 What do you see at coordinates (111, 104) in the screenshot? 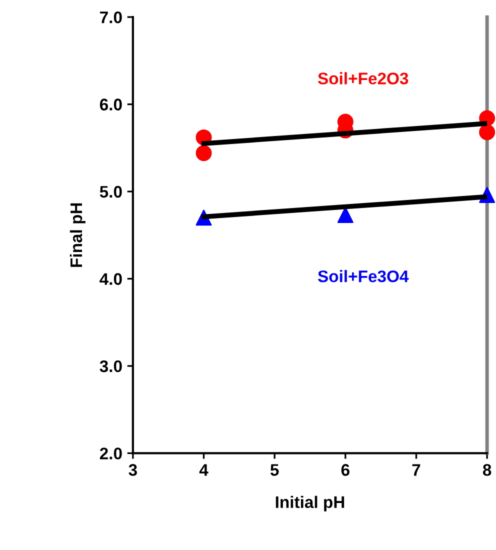
I see `y-tick-label: 6.0` at bounding box center [111, 104].